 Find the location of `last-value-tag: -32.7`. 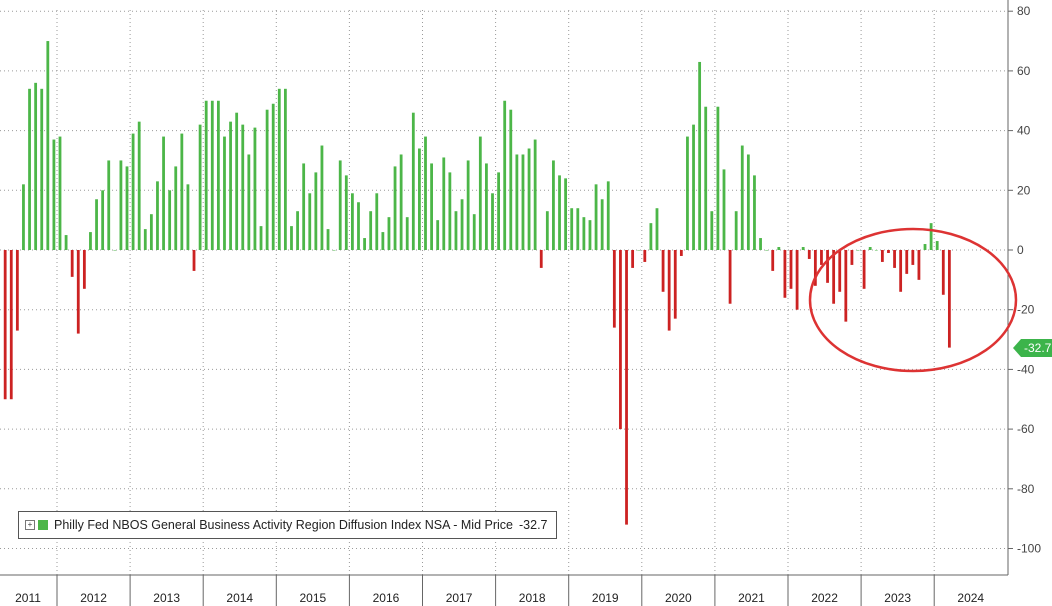

last-value-tag: -32.7 is located at coordinates (1032, 348).